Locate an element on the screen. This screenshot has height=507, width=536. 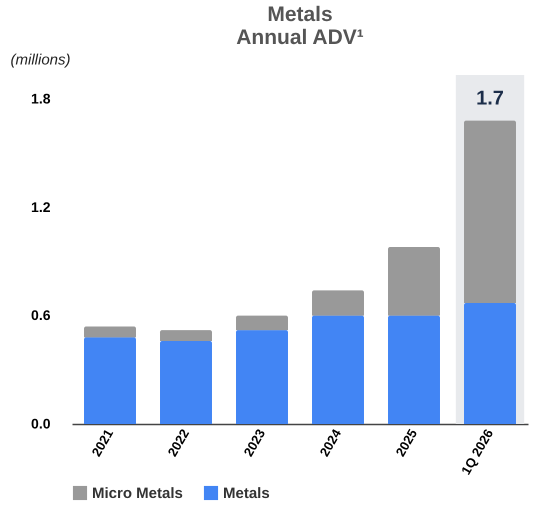
y-tick-label: 1.8 is located at coordinates (41, 98).